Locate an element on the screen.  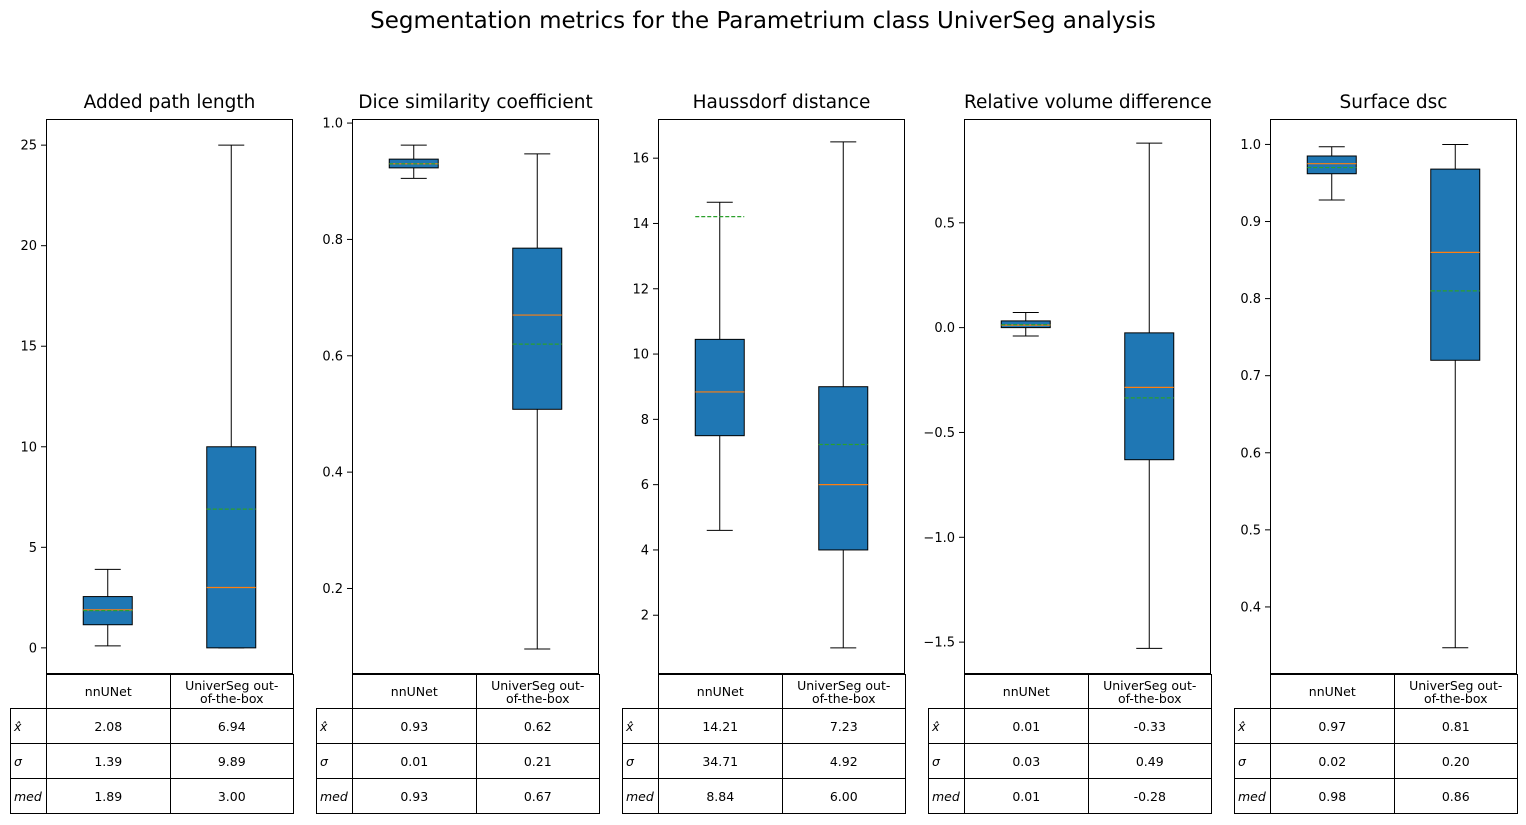
y-tick-label: 2 is located at coordinates (645, 616).